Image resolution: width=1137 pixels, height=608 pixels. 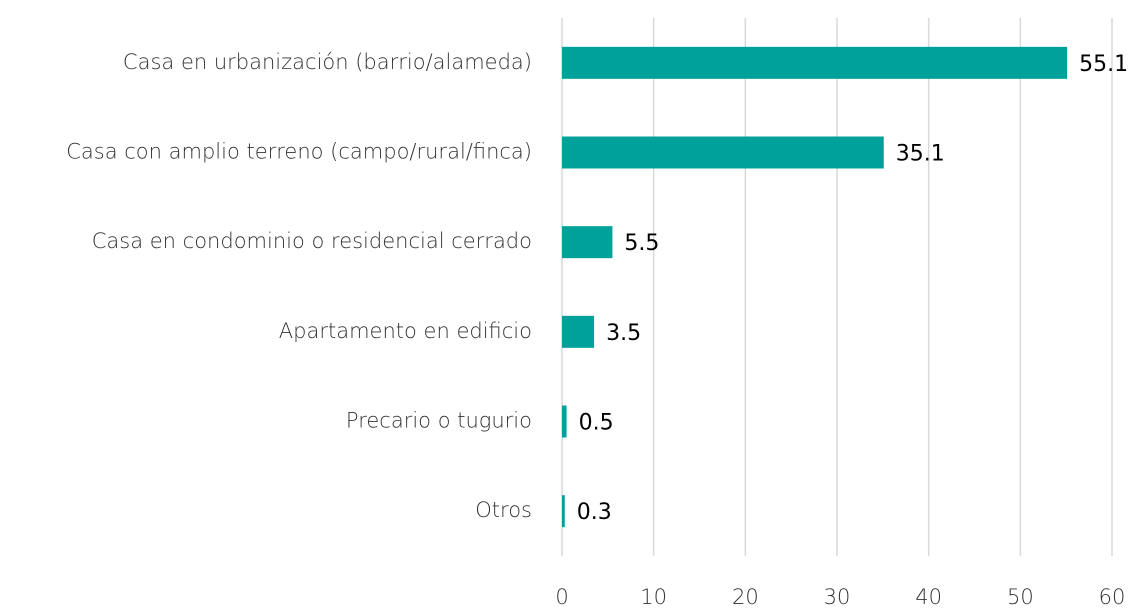 I want to click on value-label: 55.1, so click(x=1103, y=64).